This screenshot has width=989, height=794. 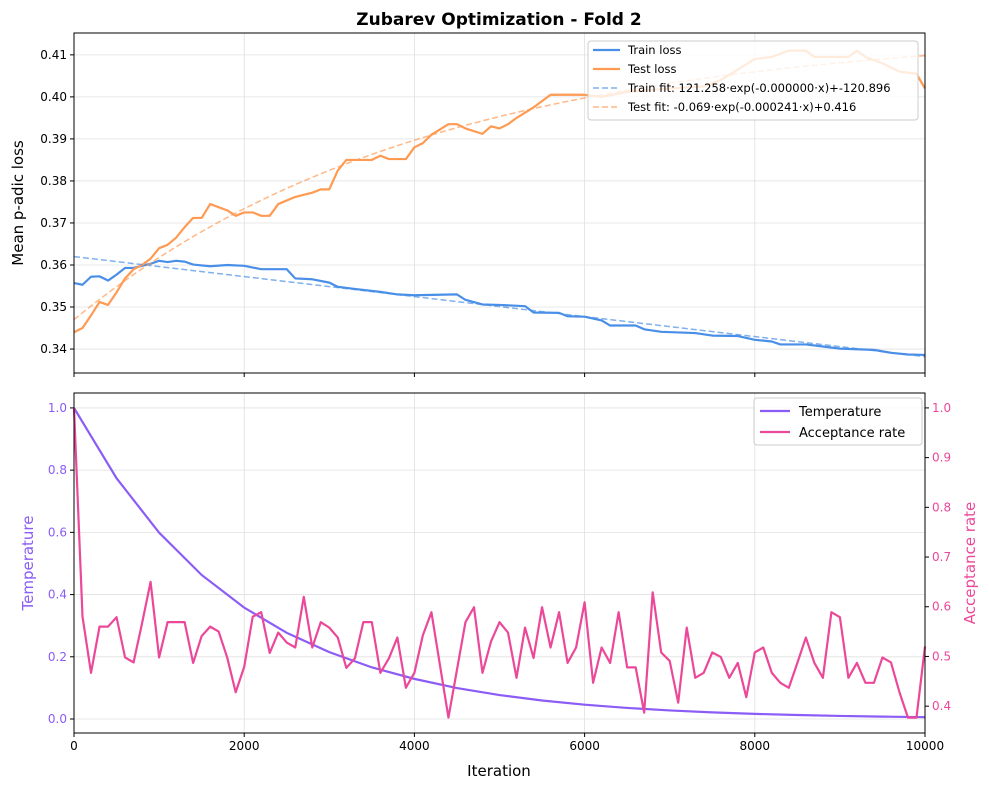 What do you see at coordinates (53, 97) in the screenshot?
I see `y-tick-label: 0.40` at bounding box center [53, 97].